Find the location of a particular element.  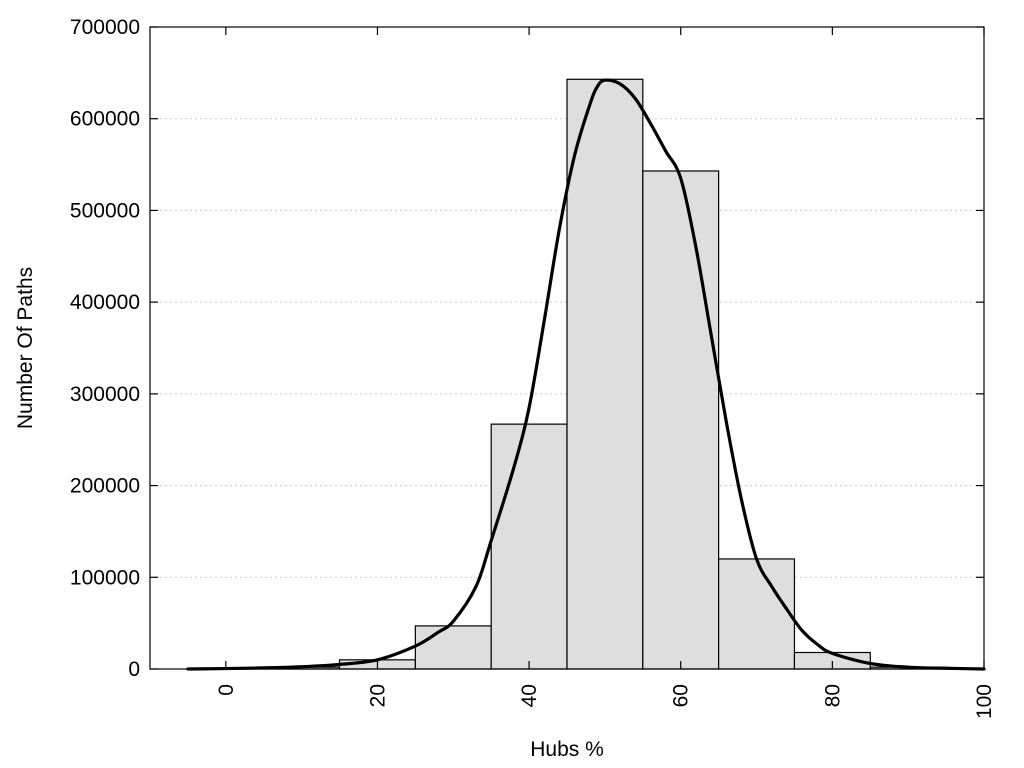

x-tick-label: 60 is located at coordinates (681, 695).